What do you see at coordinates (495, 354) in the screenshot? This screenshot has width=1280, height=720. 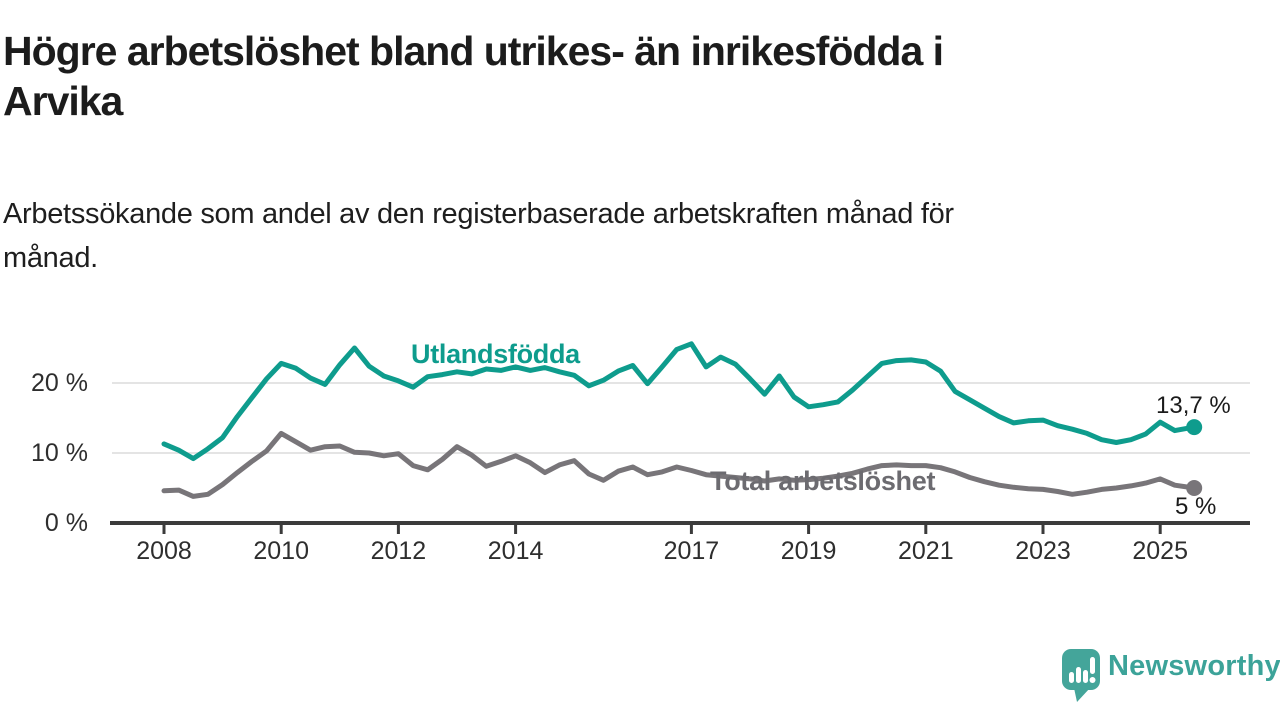 I see `series-label-utlandsfodda: Utlandsfödda` at bounding box center [495, 354].